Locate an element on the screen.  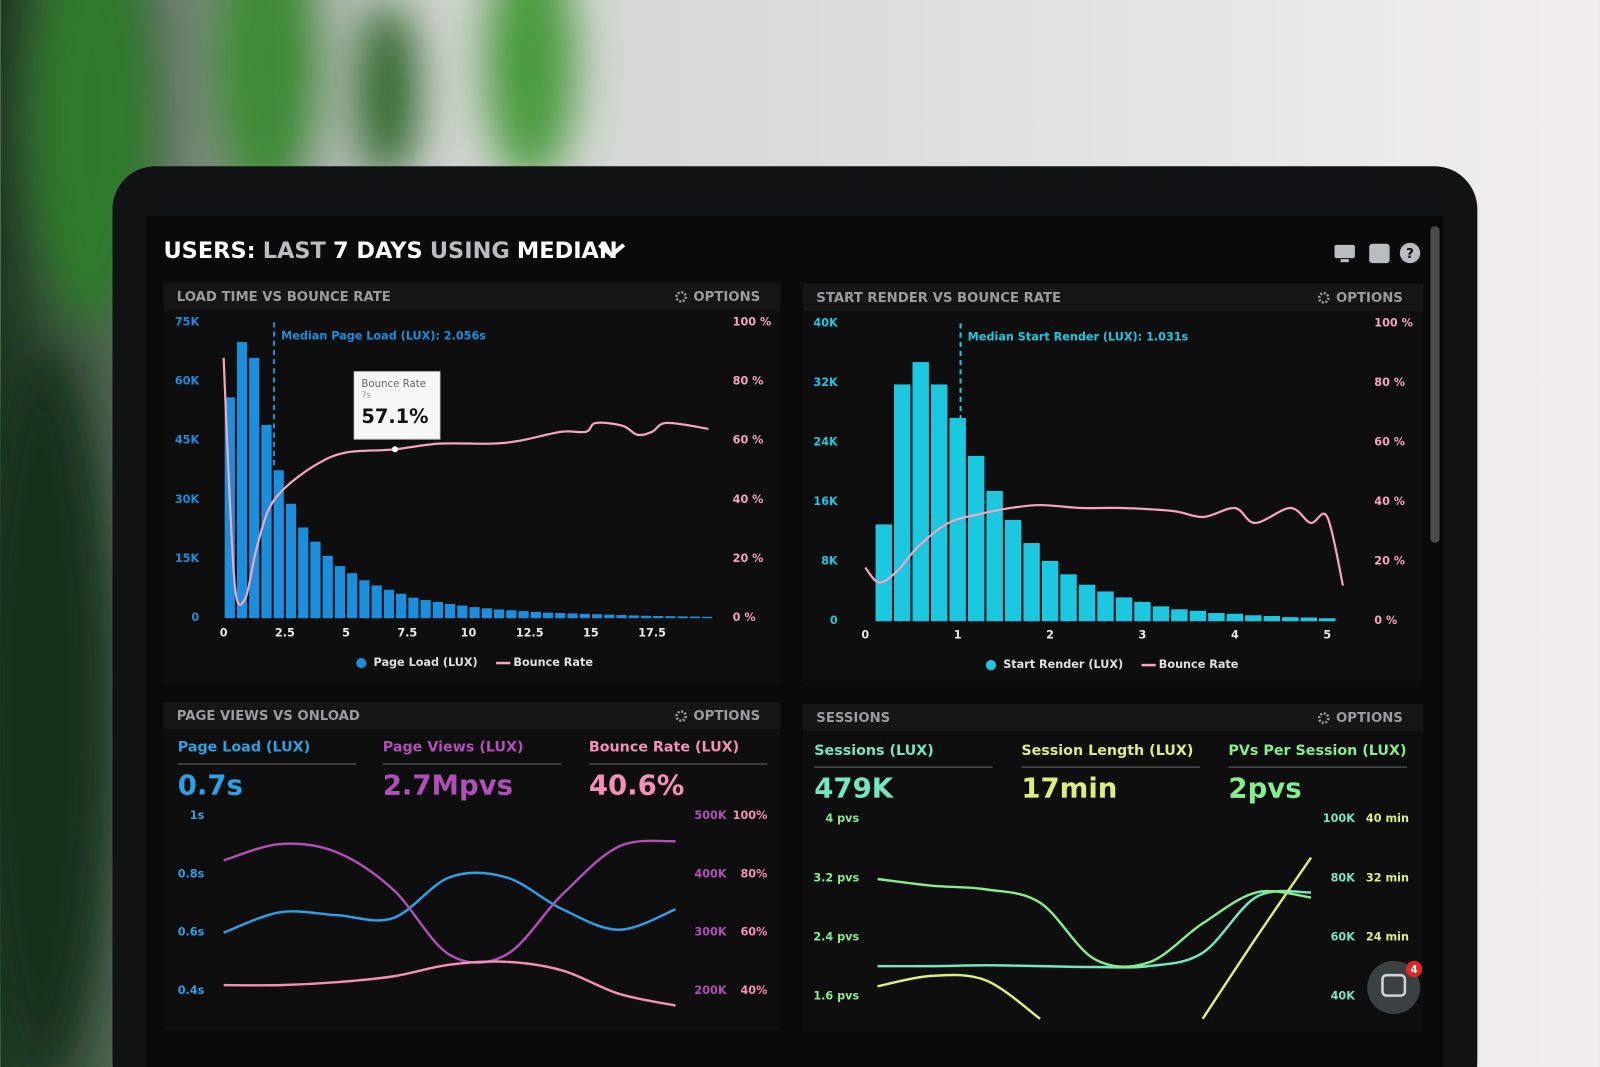
notification-count: 4 is located at coordinates (1414, 970).